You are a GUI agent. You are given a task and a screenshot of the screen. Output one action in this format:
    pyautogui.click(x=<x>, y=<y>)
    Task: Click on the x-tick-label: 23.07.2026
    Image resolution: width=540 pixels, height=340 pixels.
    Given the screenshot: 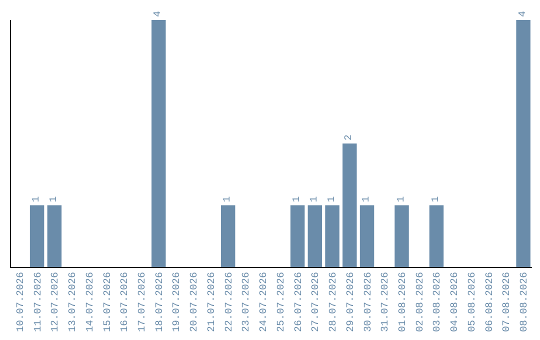 What is the action you would take?
    pyautogui.click(x=247, y=302)
    